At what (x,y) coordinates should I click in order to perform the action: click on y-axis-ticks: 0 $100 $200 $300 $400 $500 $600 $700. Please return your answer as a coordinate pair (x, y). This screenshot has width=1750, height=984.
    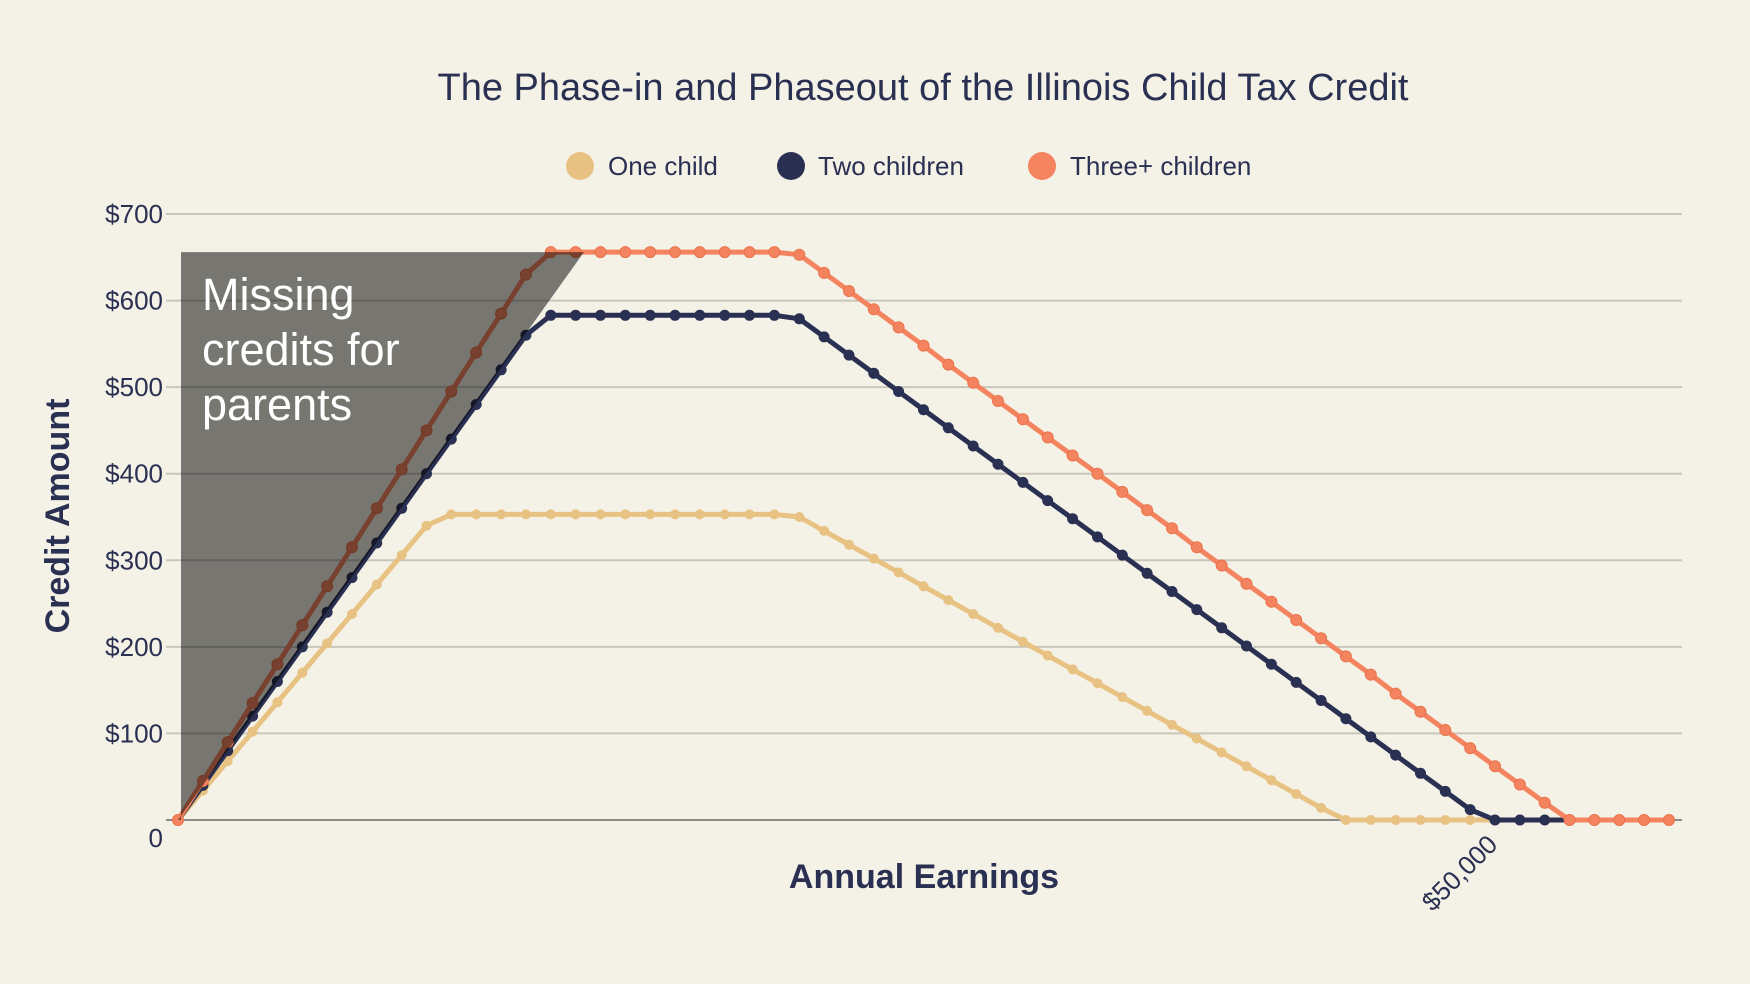
    Looking at the image, I should click on (134, 526).